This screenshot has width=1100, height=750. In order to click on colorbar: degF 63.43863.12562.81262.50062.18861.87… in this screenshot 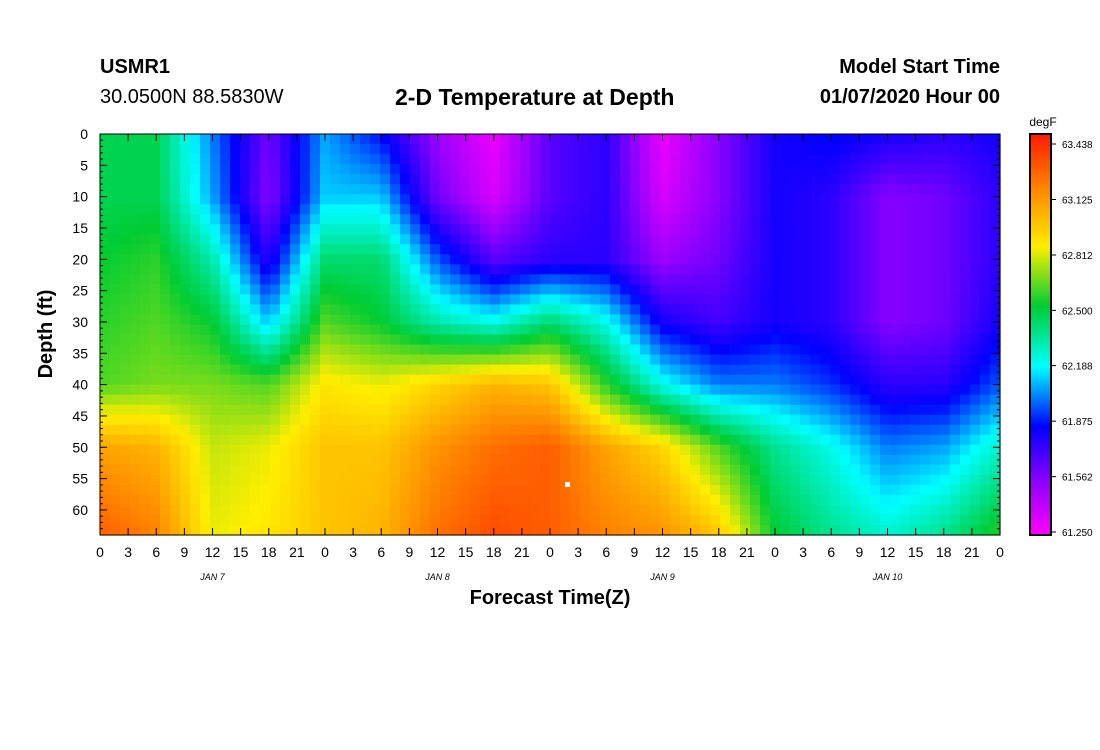, I will do `click(1061, 327)`.